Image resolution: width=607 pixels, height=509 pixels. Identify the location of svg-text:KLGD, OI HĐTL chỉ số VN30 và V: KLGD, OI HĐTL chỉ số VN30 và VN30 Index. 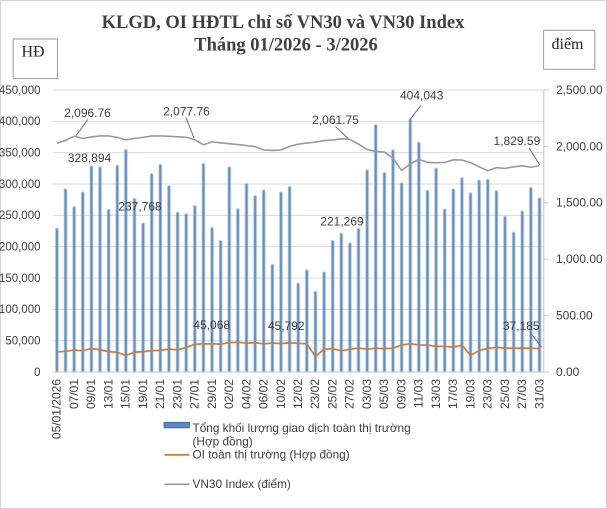
(283, 23).